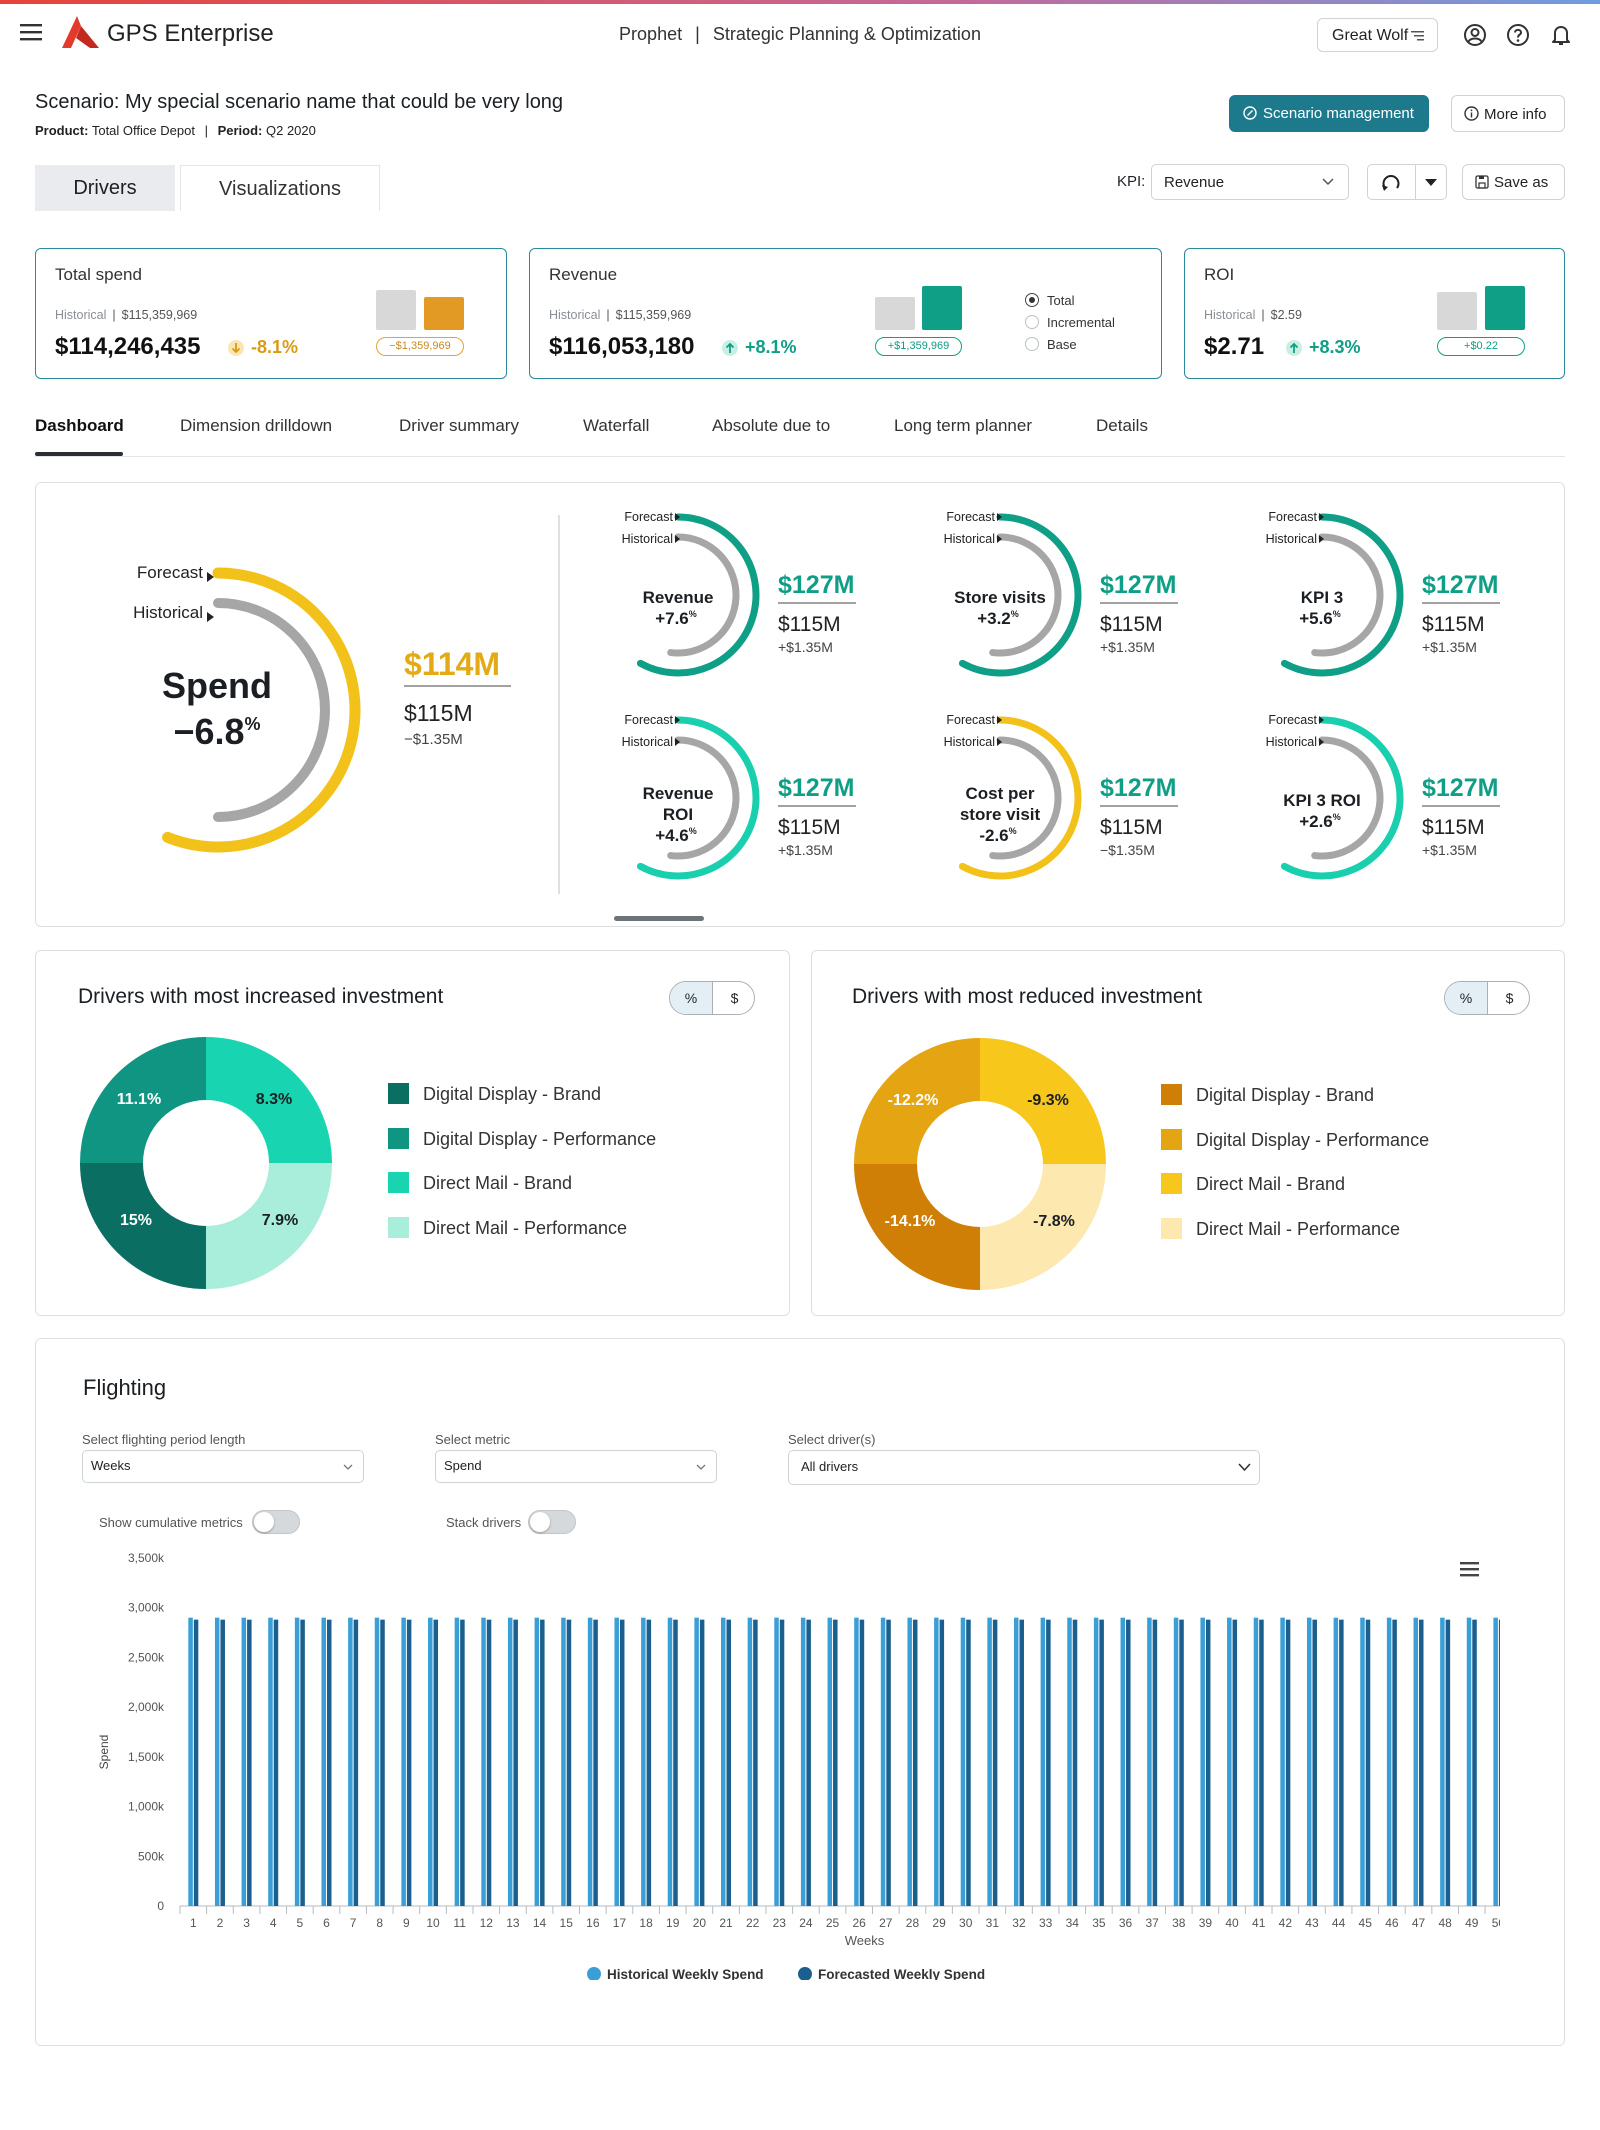 This screenshot has height=2130, width=1600. What do you see at coordinates (678, 793) in the screenshot?
I see `gauge-name: Revenue` at bounding box center [678, 793].